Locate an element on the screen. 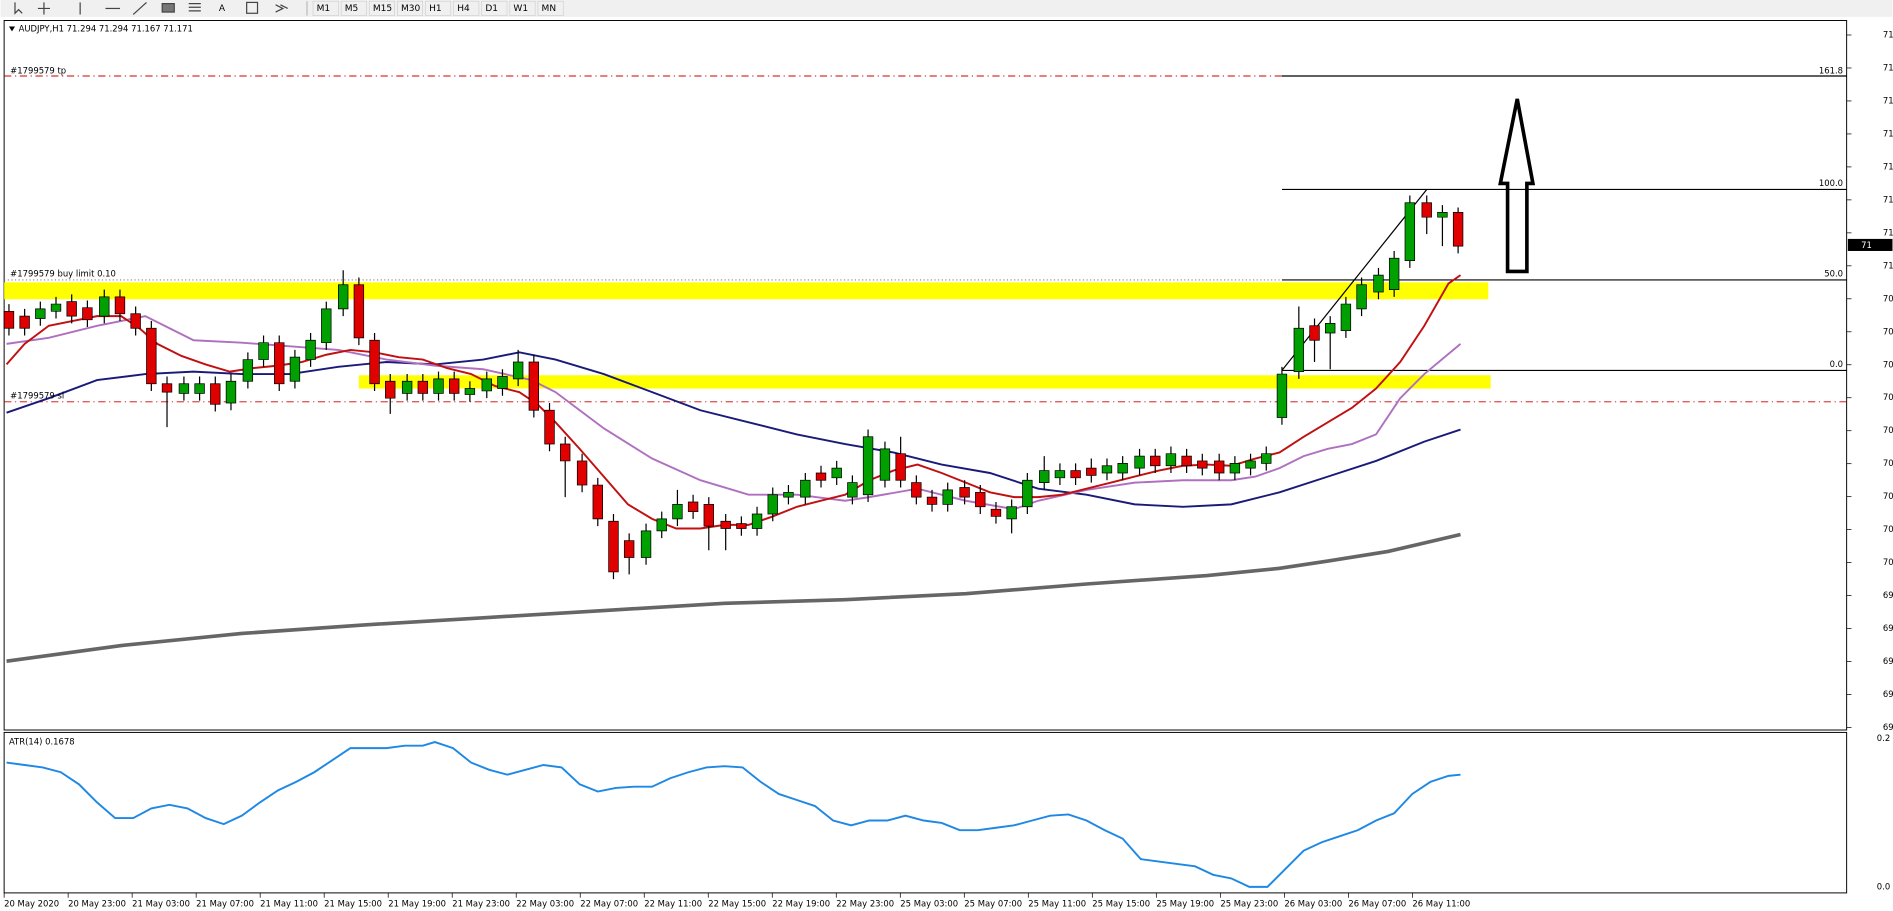 Image resolution: width=1893 pixels, height=911 pixels. time-label: 21 May 03:00 is located at coordinates (161, 903).